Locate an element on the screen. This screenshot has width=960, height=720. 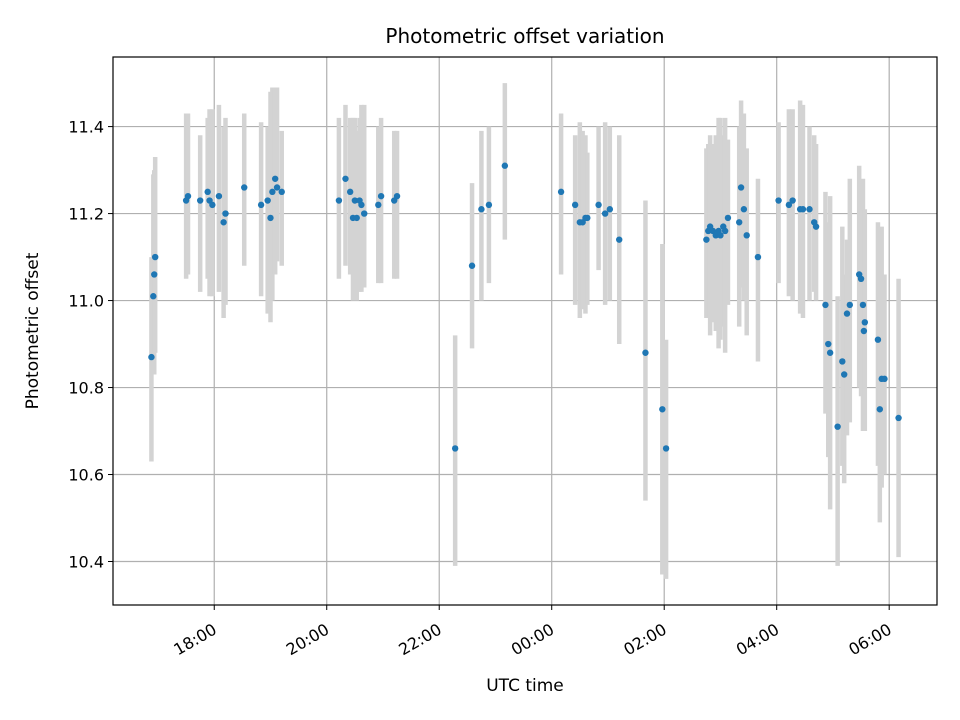
y-tick-label: 10.8 is located at coordinates (86, 388).